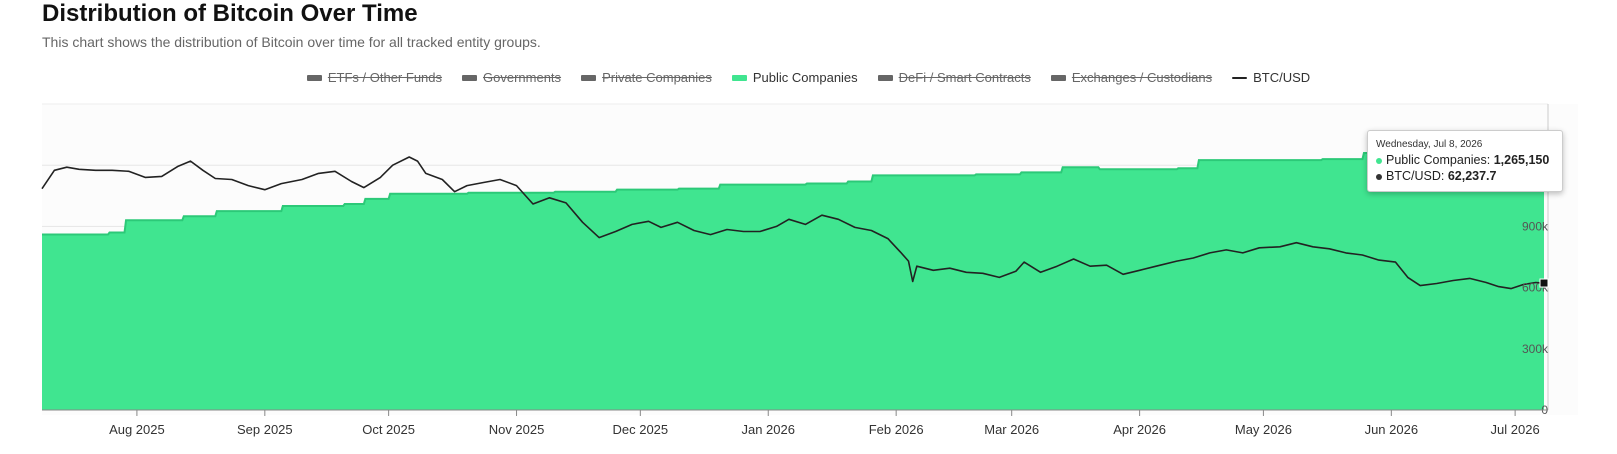 The width and height of the screenshot is (1617, 454). What do you see at coordinates (1535, 226) in the screenshot?
I see `y-tick-label: 900k` at bounding box center [1535, 226].